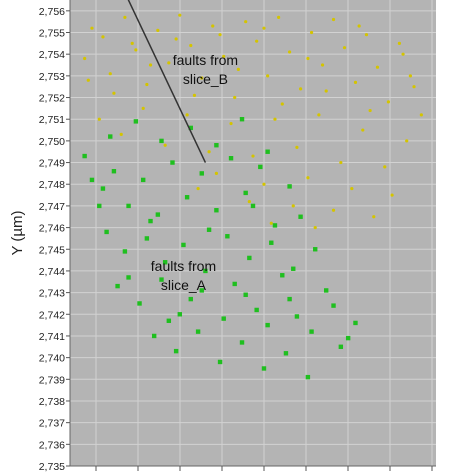 This screenshot has height=474, width=474. I want to click on y-tick-label: 2,745, so click(52, 250).